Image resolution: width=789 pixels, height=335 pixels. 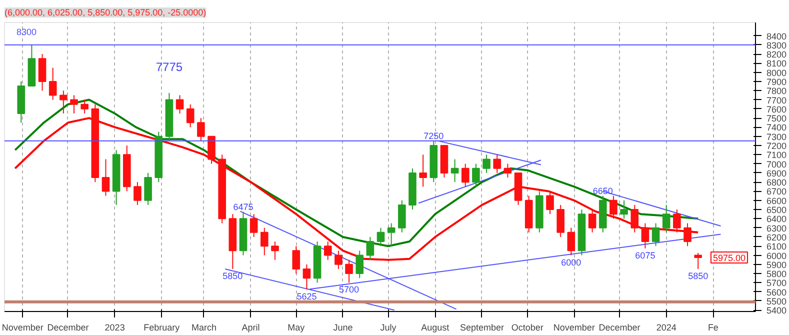 I want to click on y-tick-label: 5900, so click(x=776, y=265).